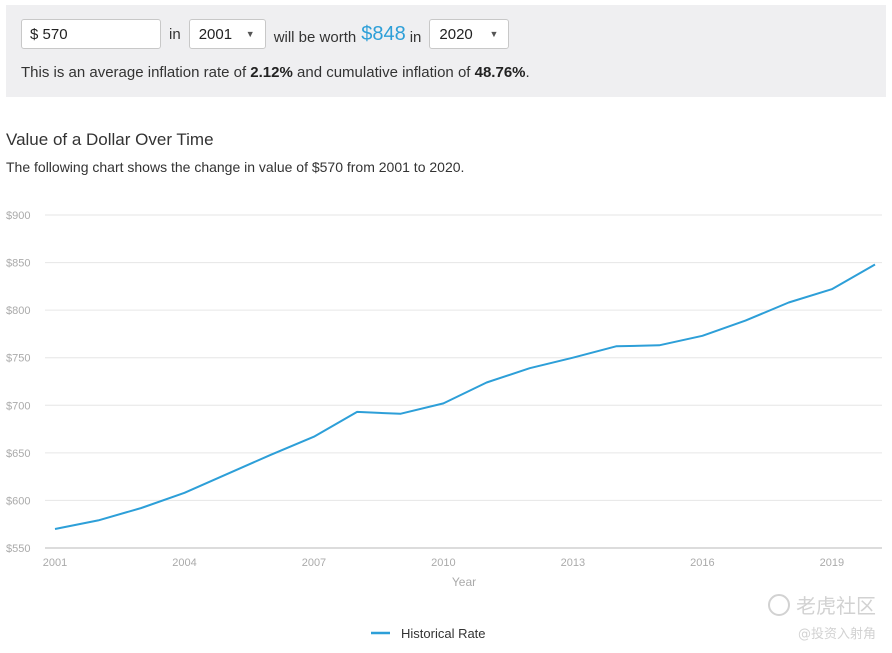  What do you see at coordinates (464, 582) in the screenshot?
I see `x-axis-title: Year` at bounding box center [464, 582].